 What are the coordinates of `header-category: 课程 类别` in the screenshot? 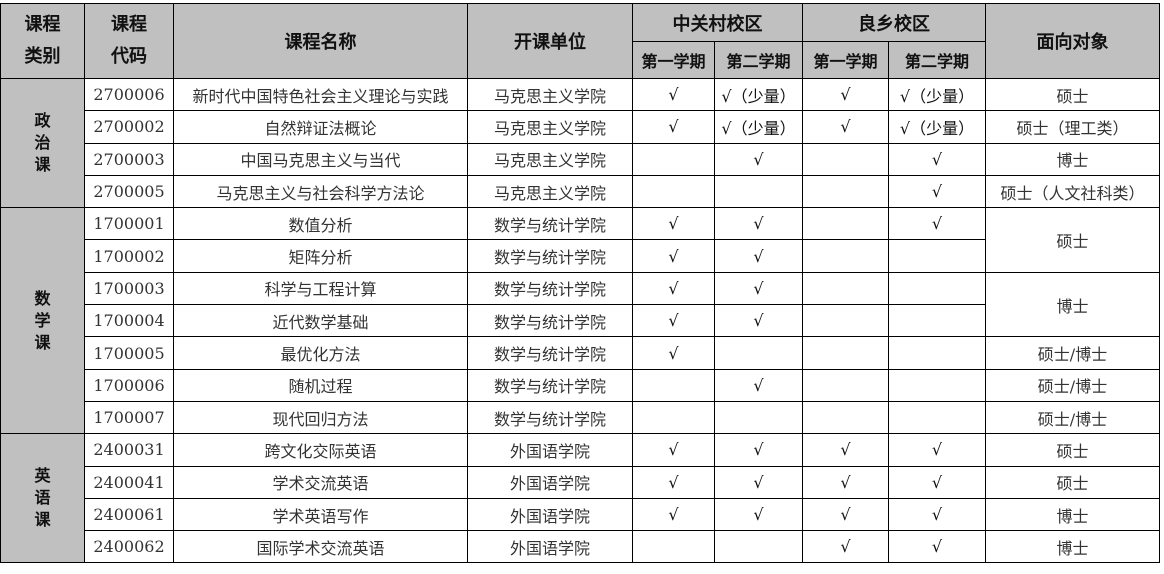 It's located at (42, 41).